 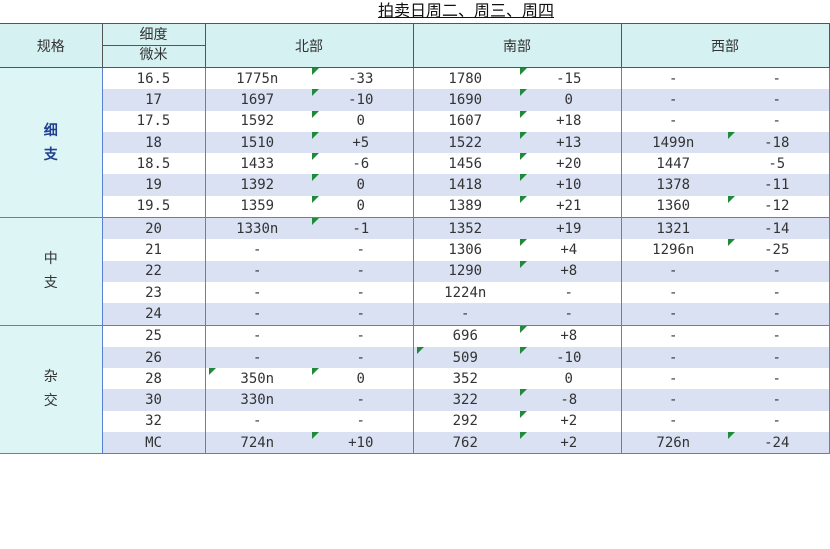 I want to click on table-row: 19 1392 0 1418 +10 1378 -11, so click(x=415, y=185).